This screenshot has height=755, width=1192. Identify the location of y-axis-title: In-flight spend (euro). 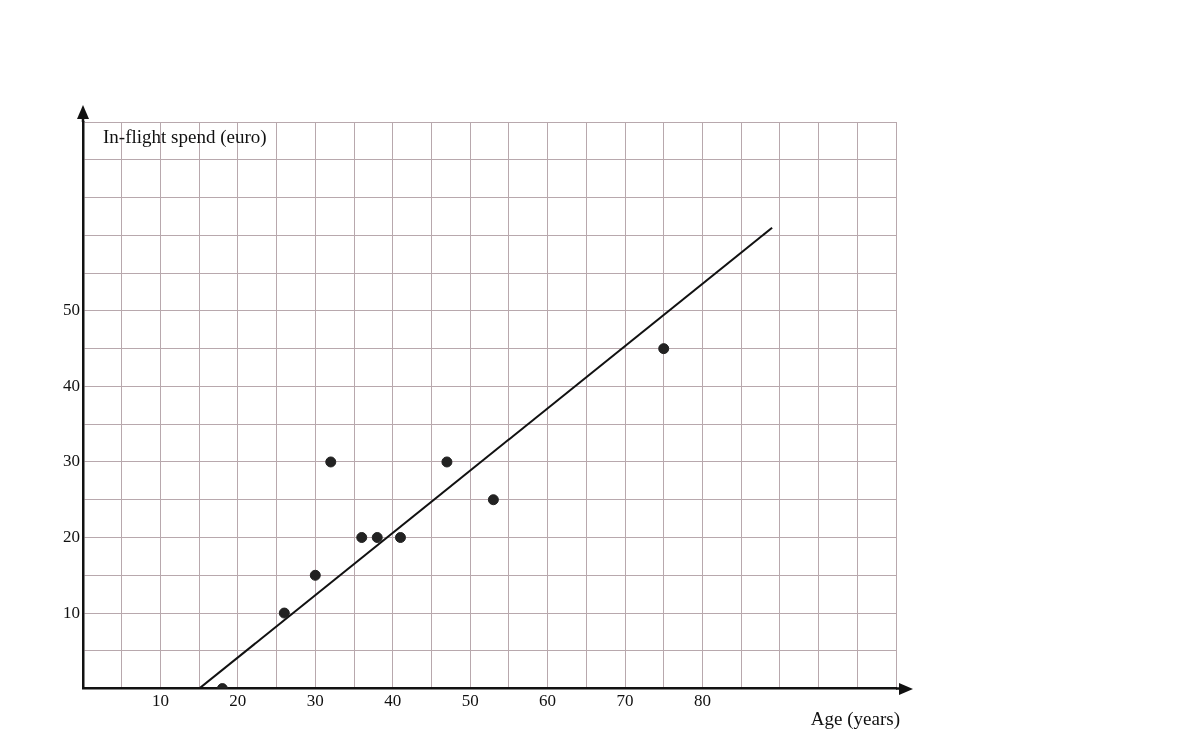
(185, 136).